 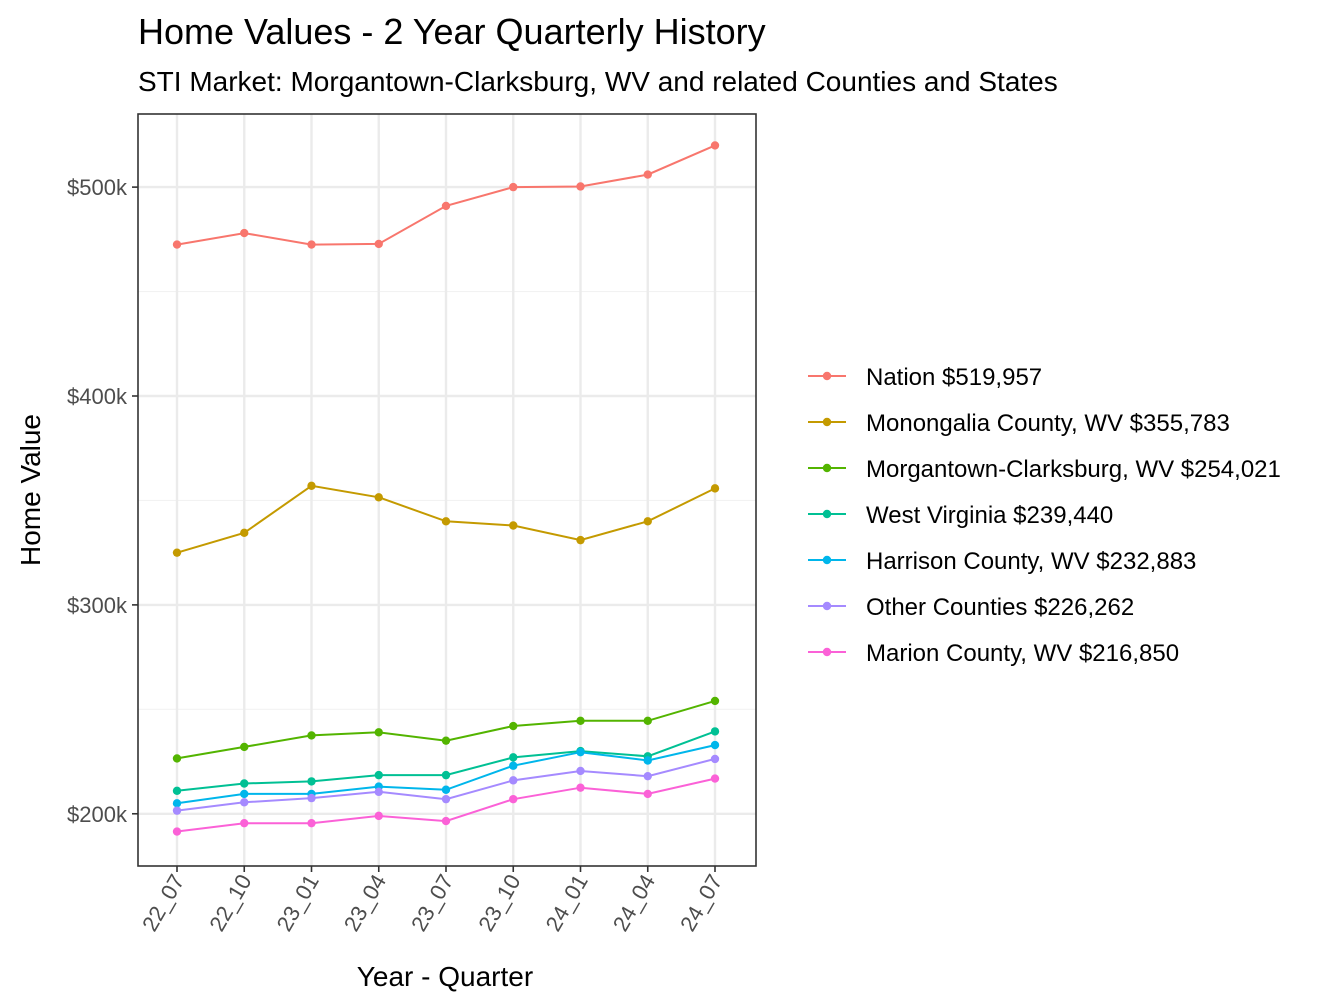 I want to click on y-tick-label: $500k, so click(x=97, y=187).